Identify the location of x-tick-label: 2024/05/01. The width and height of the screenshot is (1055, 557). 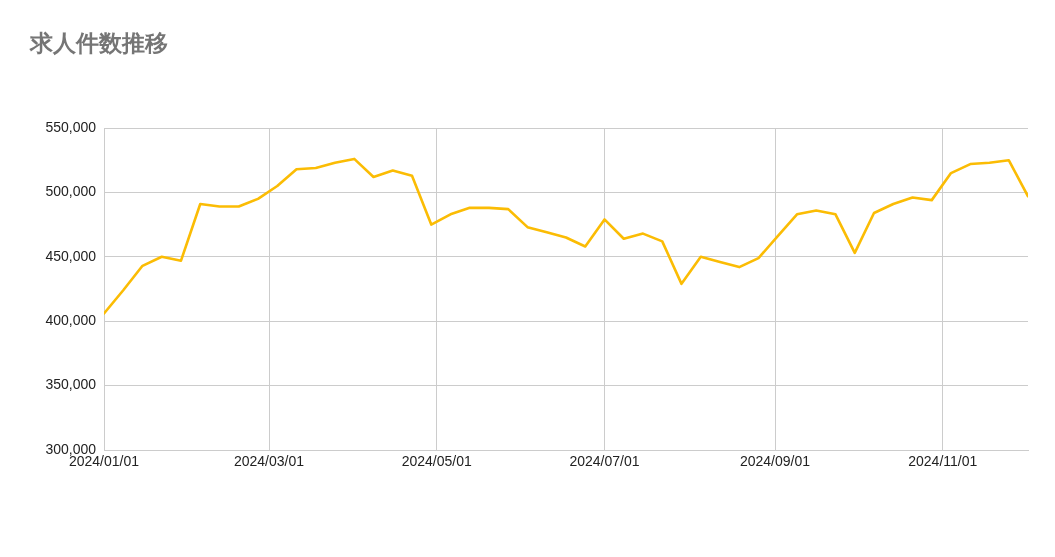
(436, 461).